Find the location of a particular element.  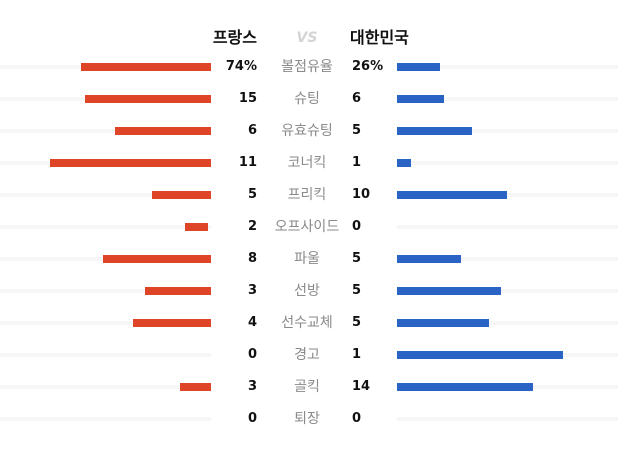

stat-row: 5 프리킥 10 is located at coordinates (309, 195).